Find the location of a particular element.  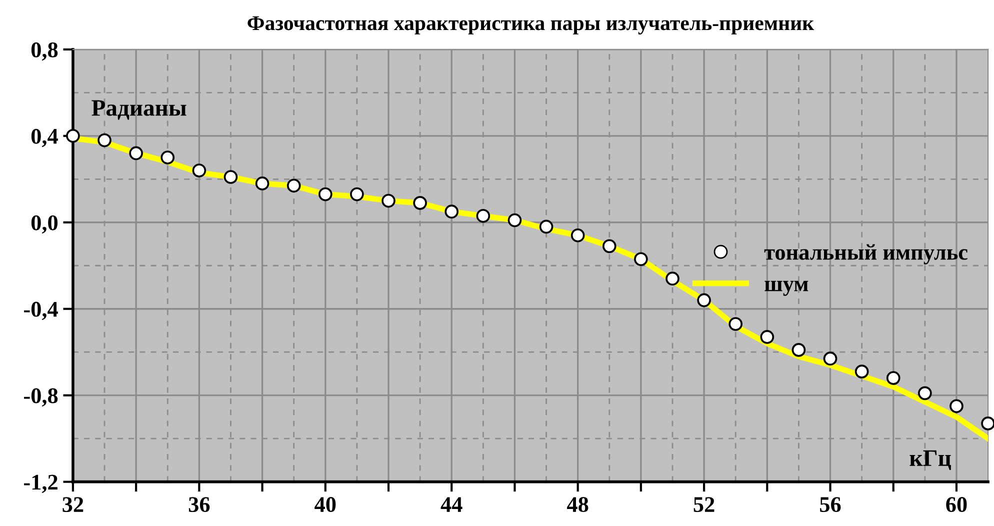

x-tick-label: 36 is located at coordinates (199, 504).